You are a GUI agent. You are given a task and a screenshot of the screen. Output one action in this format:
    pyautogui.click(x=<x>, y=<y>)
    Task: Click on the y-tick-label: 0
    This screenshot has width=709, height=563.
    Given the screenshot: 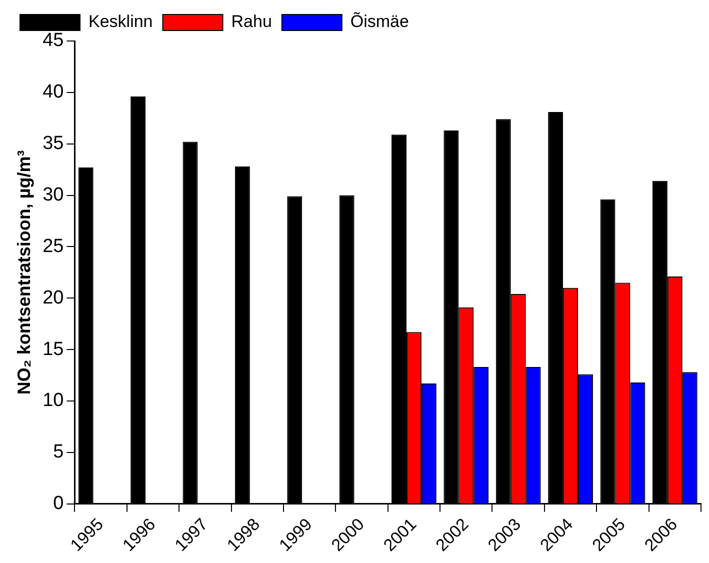 What is the action you would take?
    pyautogui.click(x=58, y=503)
    